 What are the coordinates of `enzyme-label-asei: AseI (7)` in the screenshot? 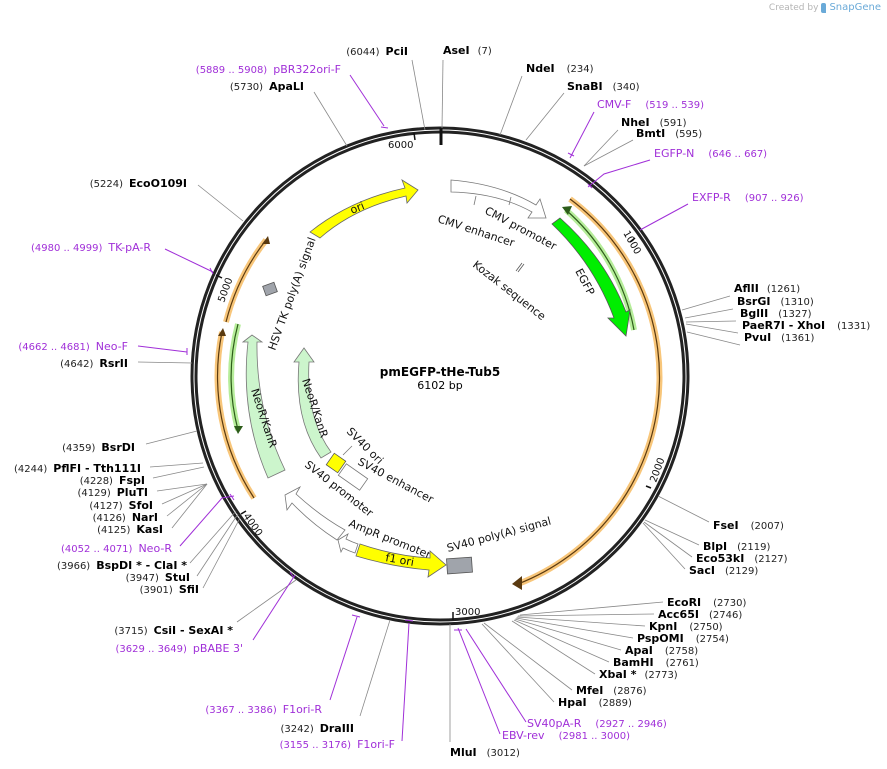 It's located at (467, 50).